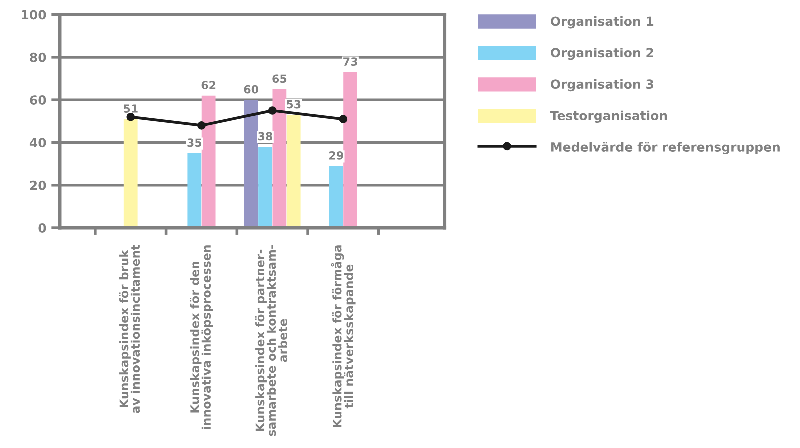  Describe the element at coordinates (38, 185) in the screenshot. I see `y-tick-label: 20` at that location.